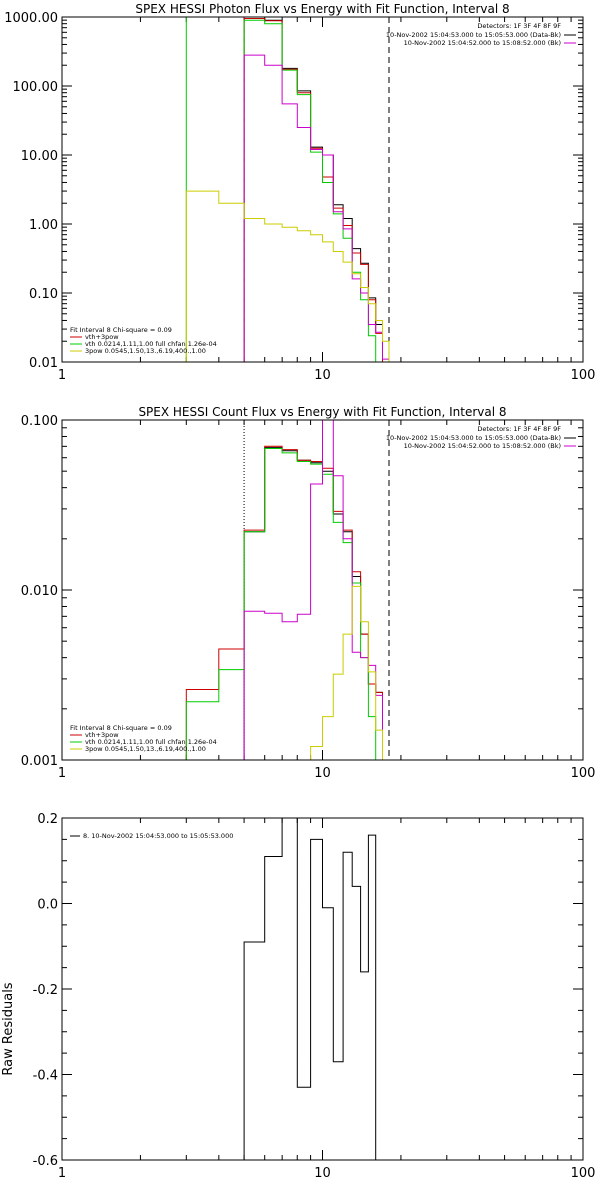  Describe the element at coordinates (39, 156) in the screenshot. I see `y-tick-label: 10.00` at that location.